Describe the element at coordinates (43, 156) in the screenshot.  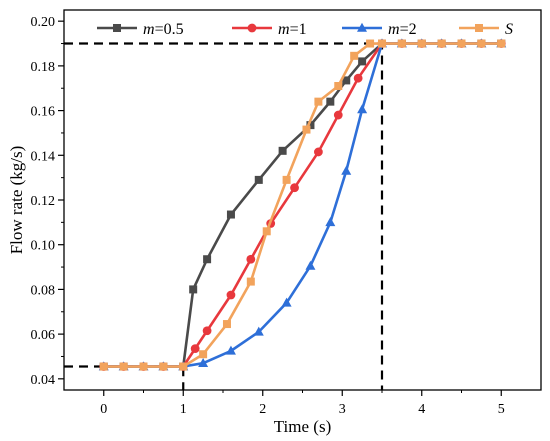
I see `y-tick-label-5: 0.14` at that location.